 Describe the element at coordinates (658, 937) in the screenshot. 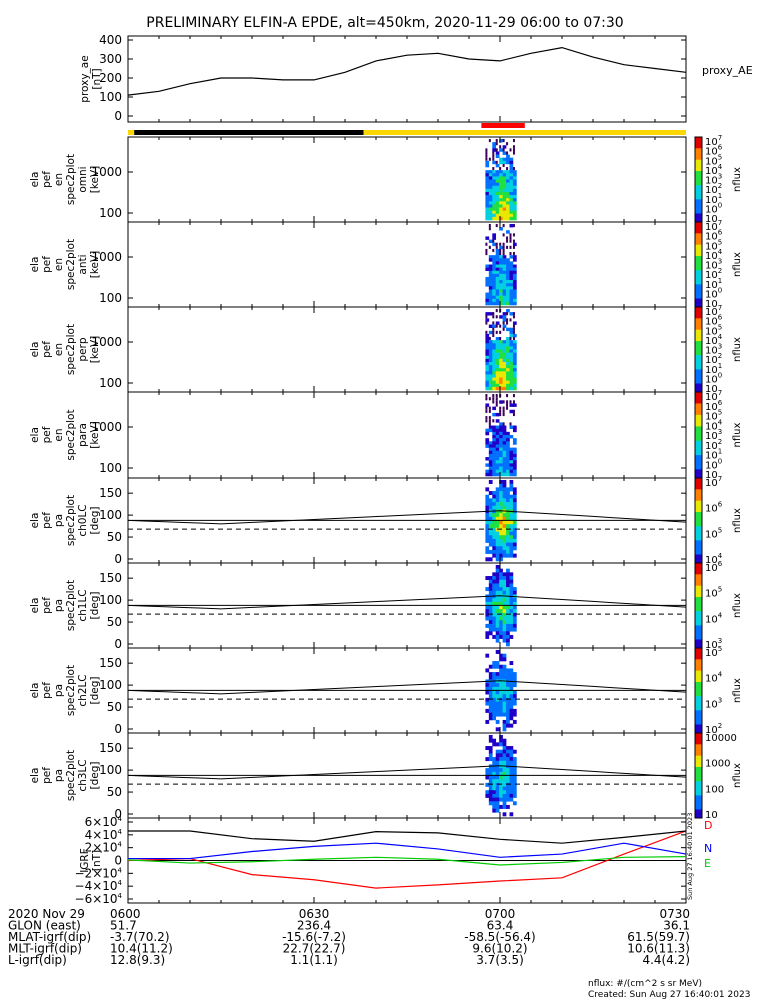

I see `x-axis-row-value: 61.5(59.7)` at that location.